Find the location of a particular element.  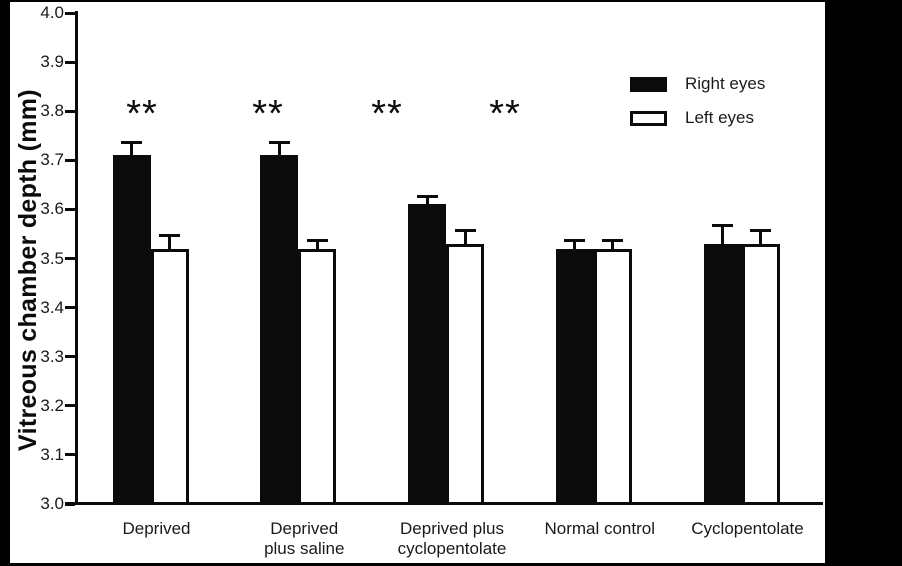

category-label-line: Normal control is located at coordinates (600, 528).